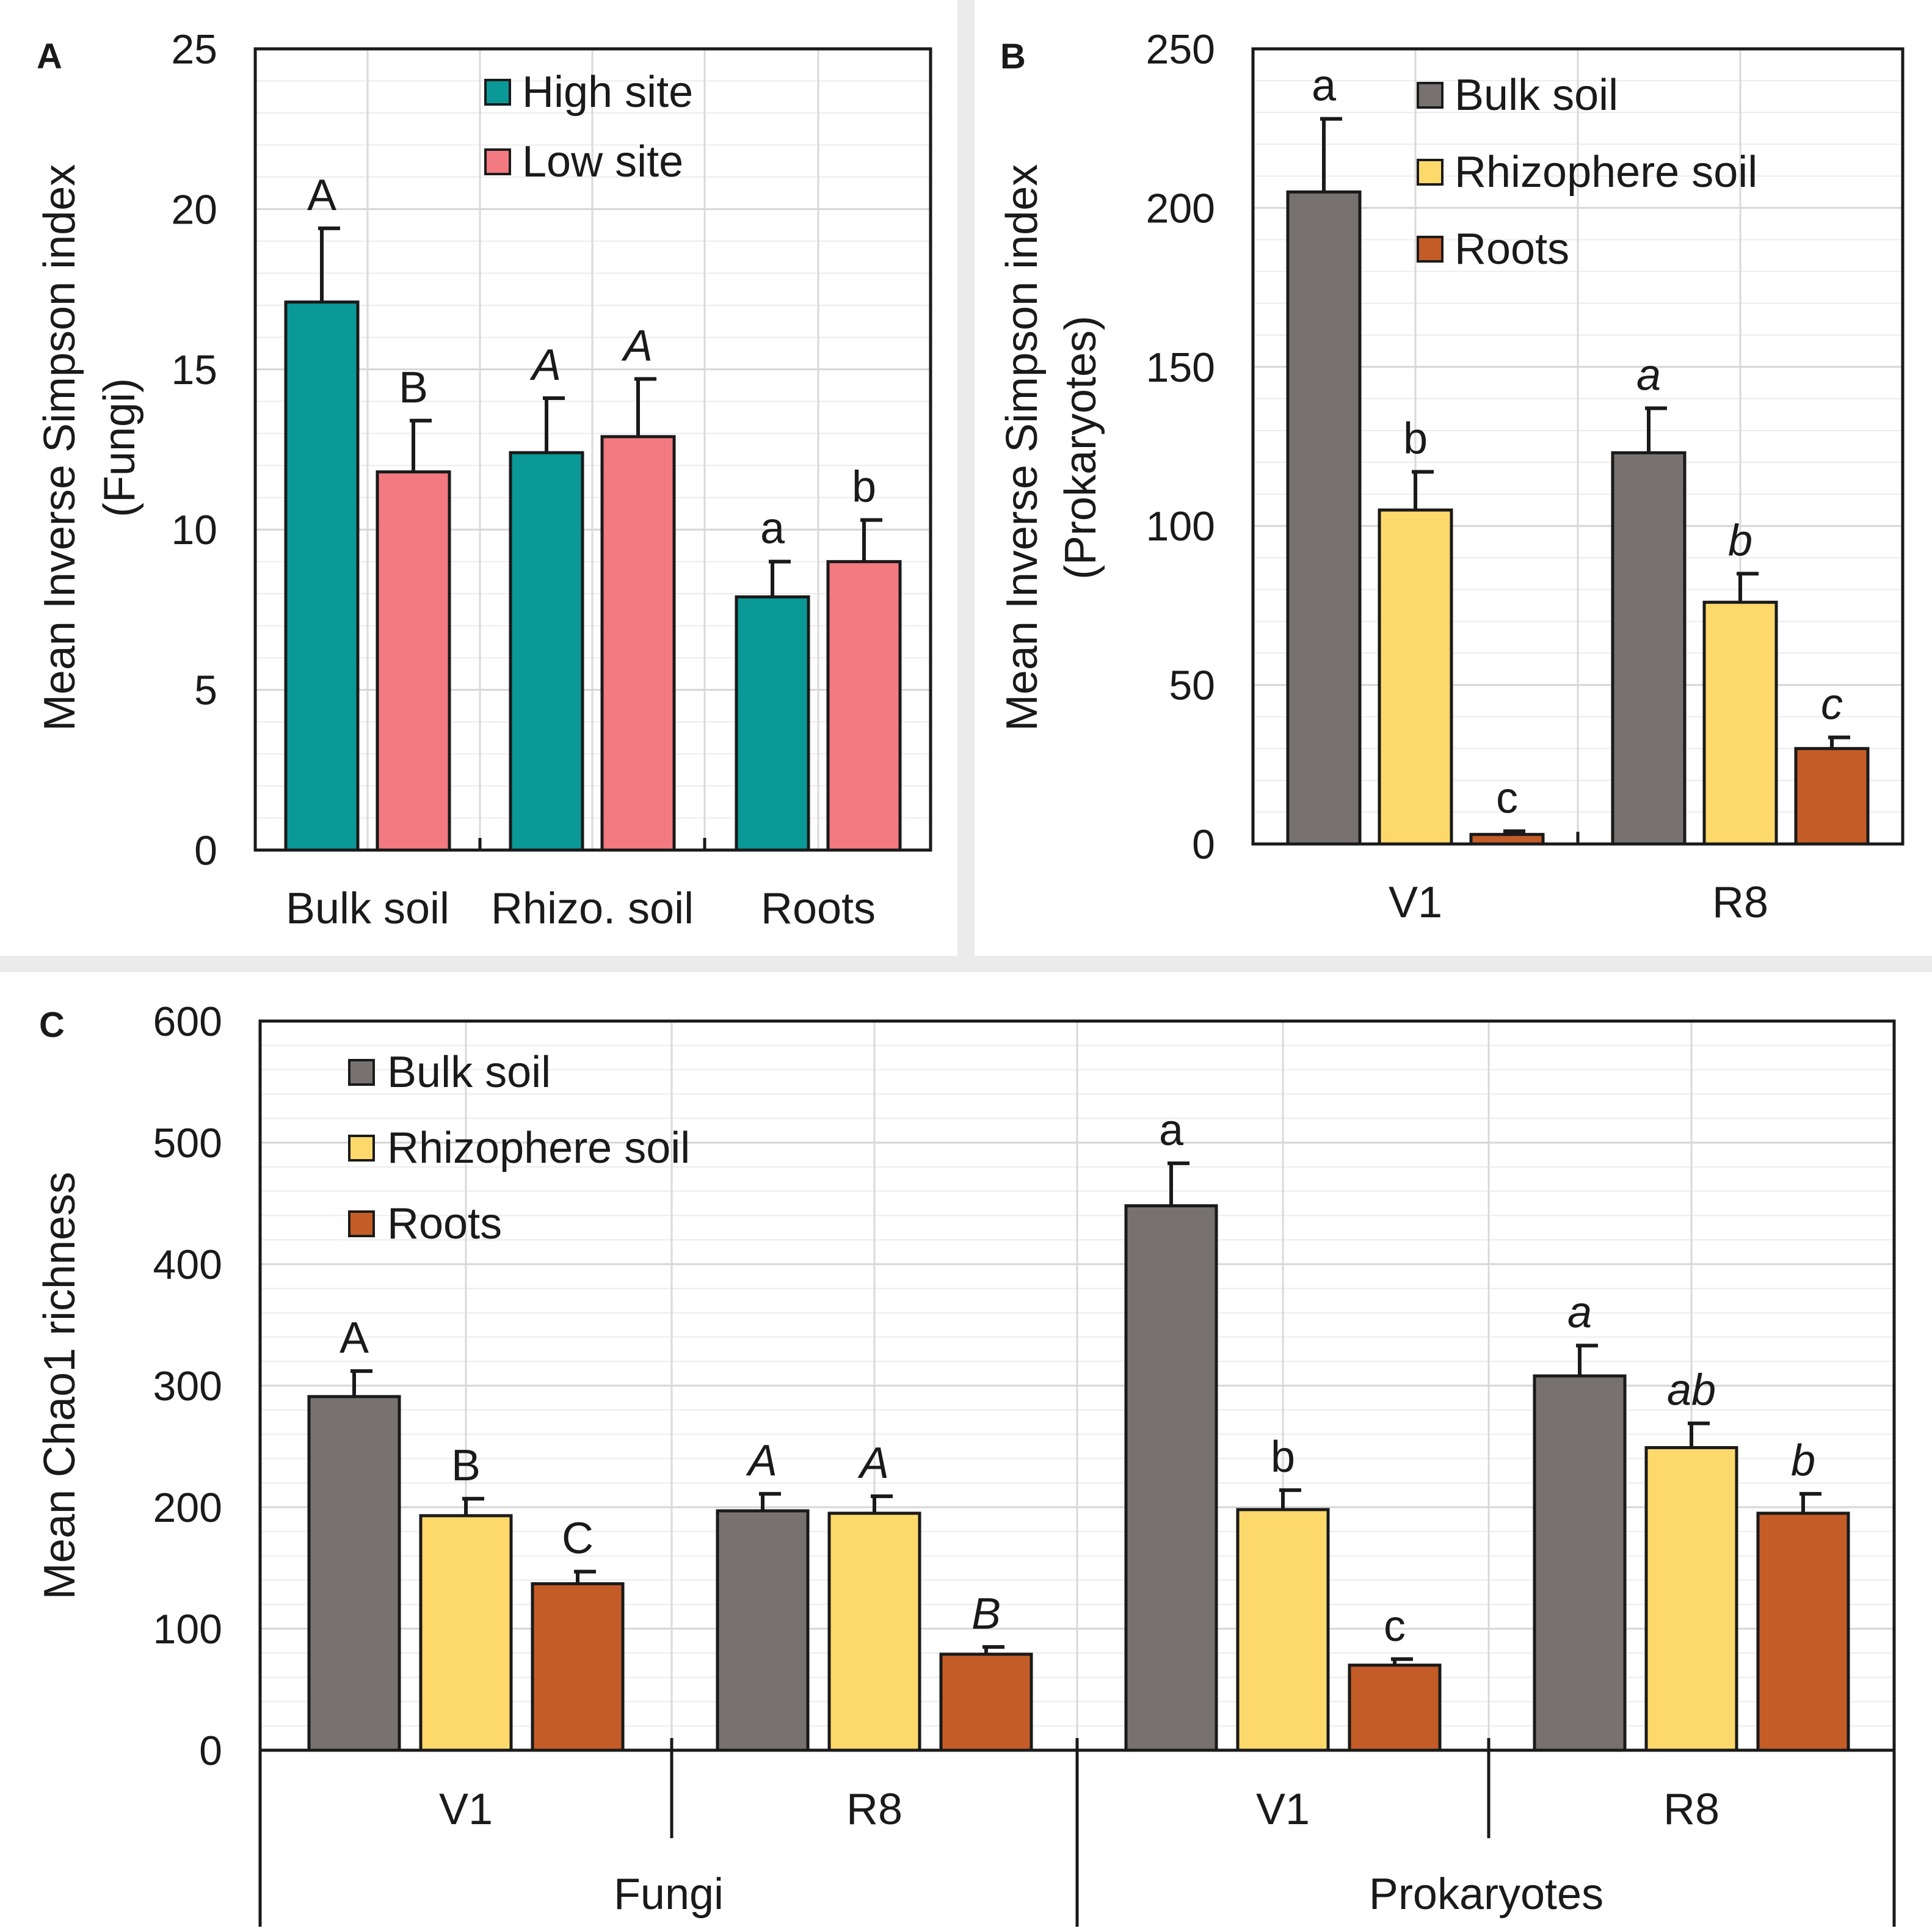 The image size is (1932, 1931). I want to click on panel-a-category-rhizo-soil: Rhizo. soil, so click(592, 909).